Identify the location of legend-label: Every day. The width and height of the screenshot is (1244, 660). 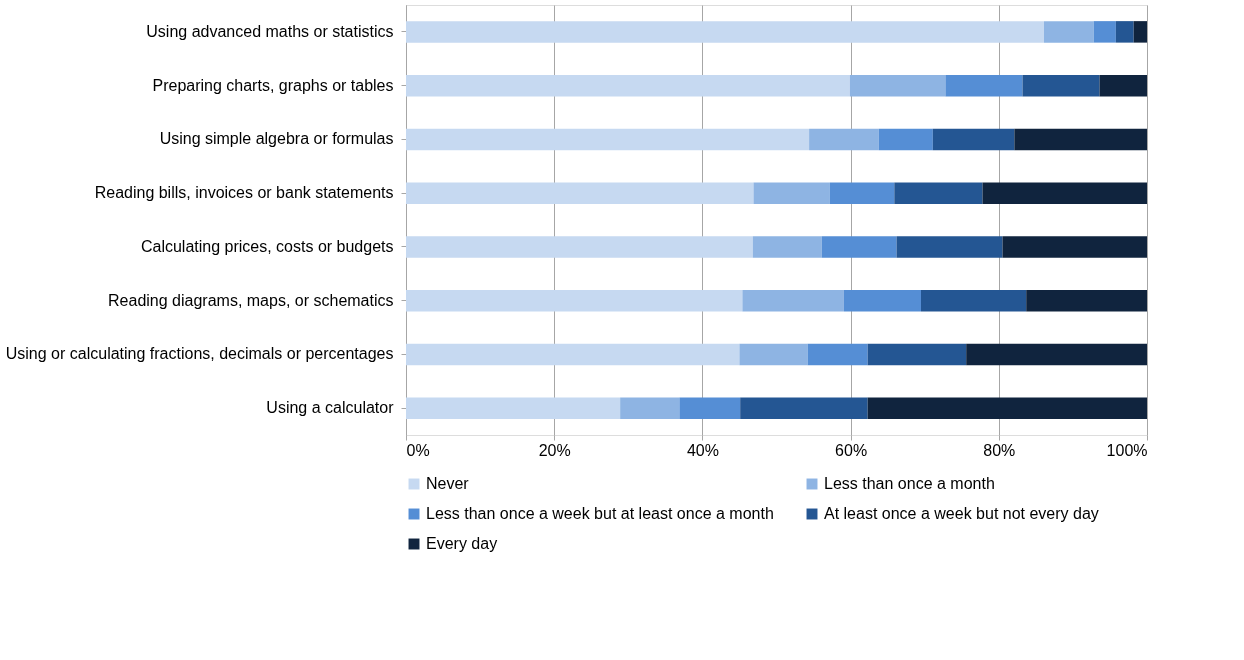
(462, 543).